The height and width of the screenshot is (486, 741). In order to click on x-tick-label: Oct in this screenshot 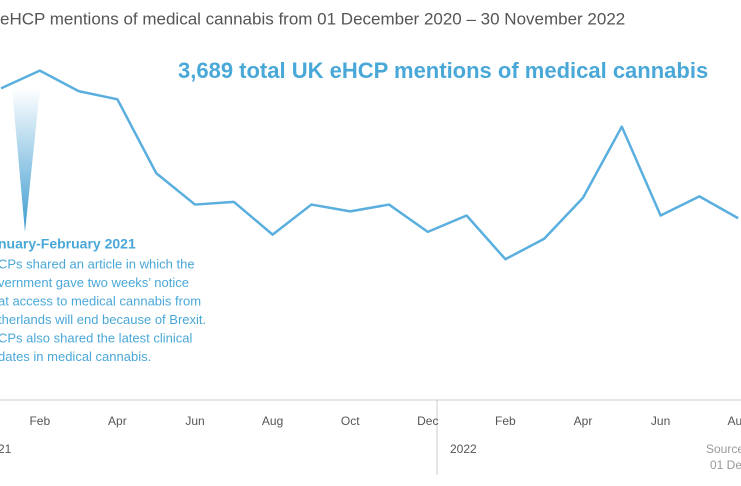, I will do `click(350, 421)`.